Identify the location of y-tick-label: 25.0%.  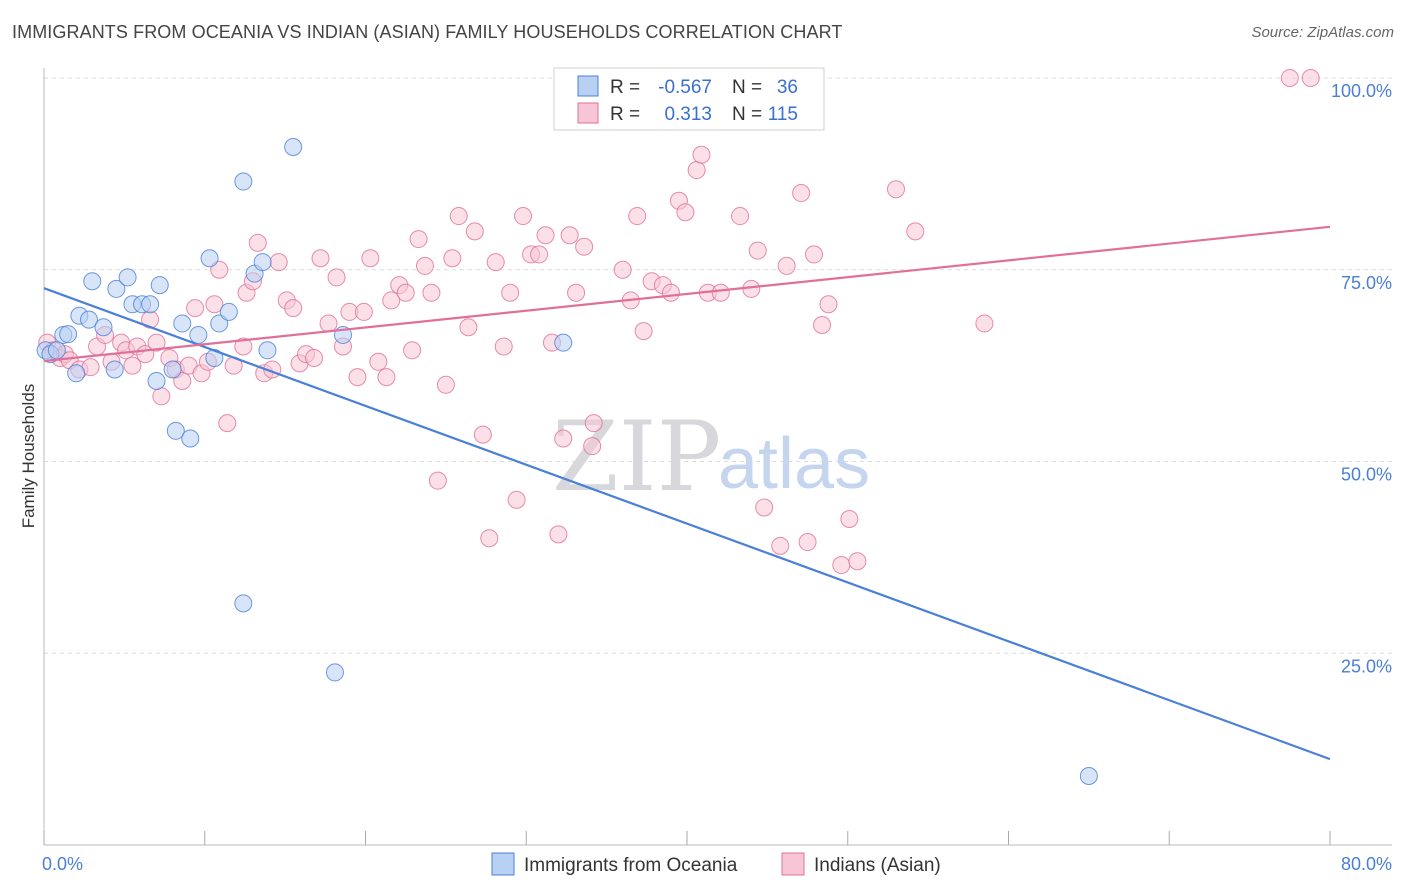
(1366, 666).